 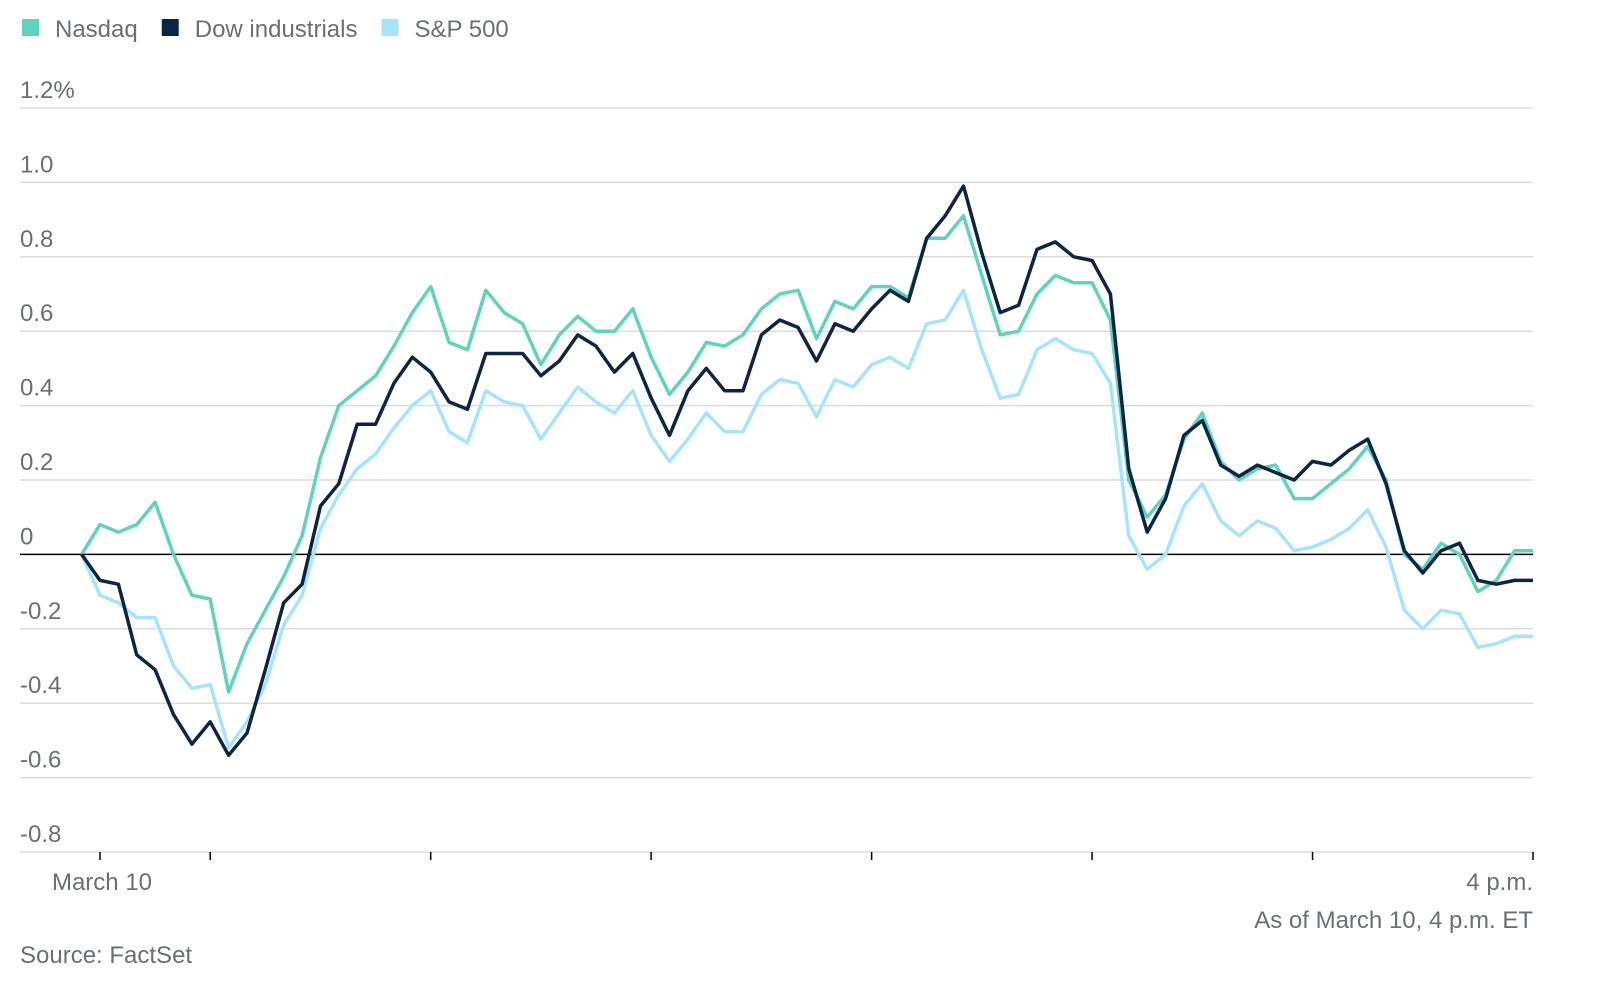 What do you see at coordinates (36, 388) in the screenshot?
I see `y-tick-label: 0.4` at bounding box center [36, 388].